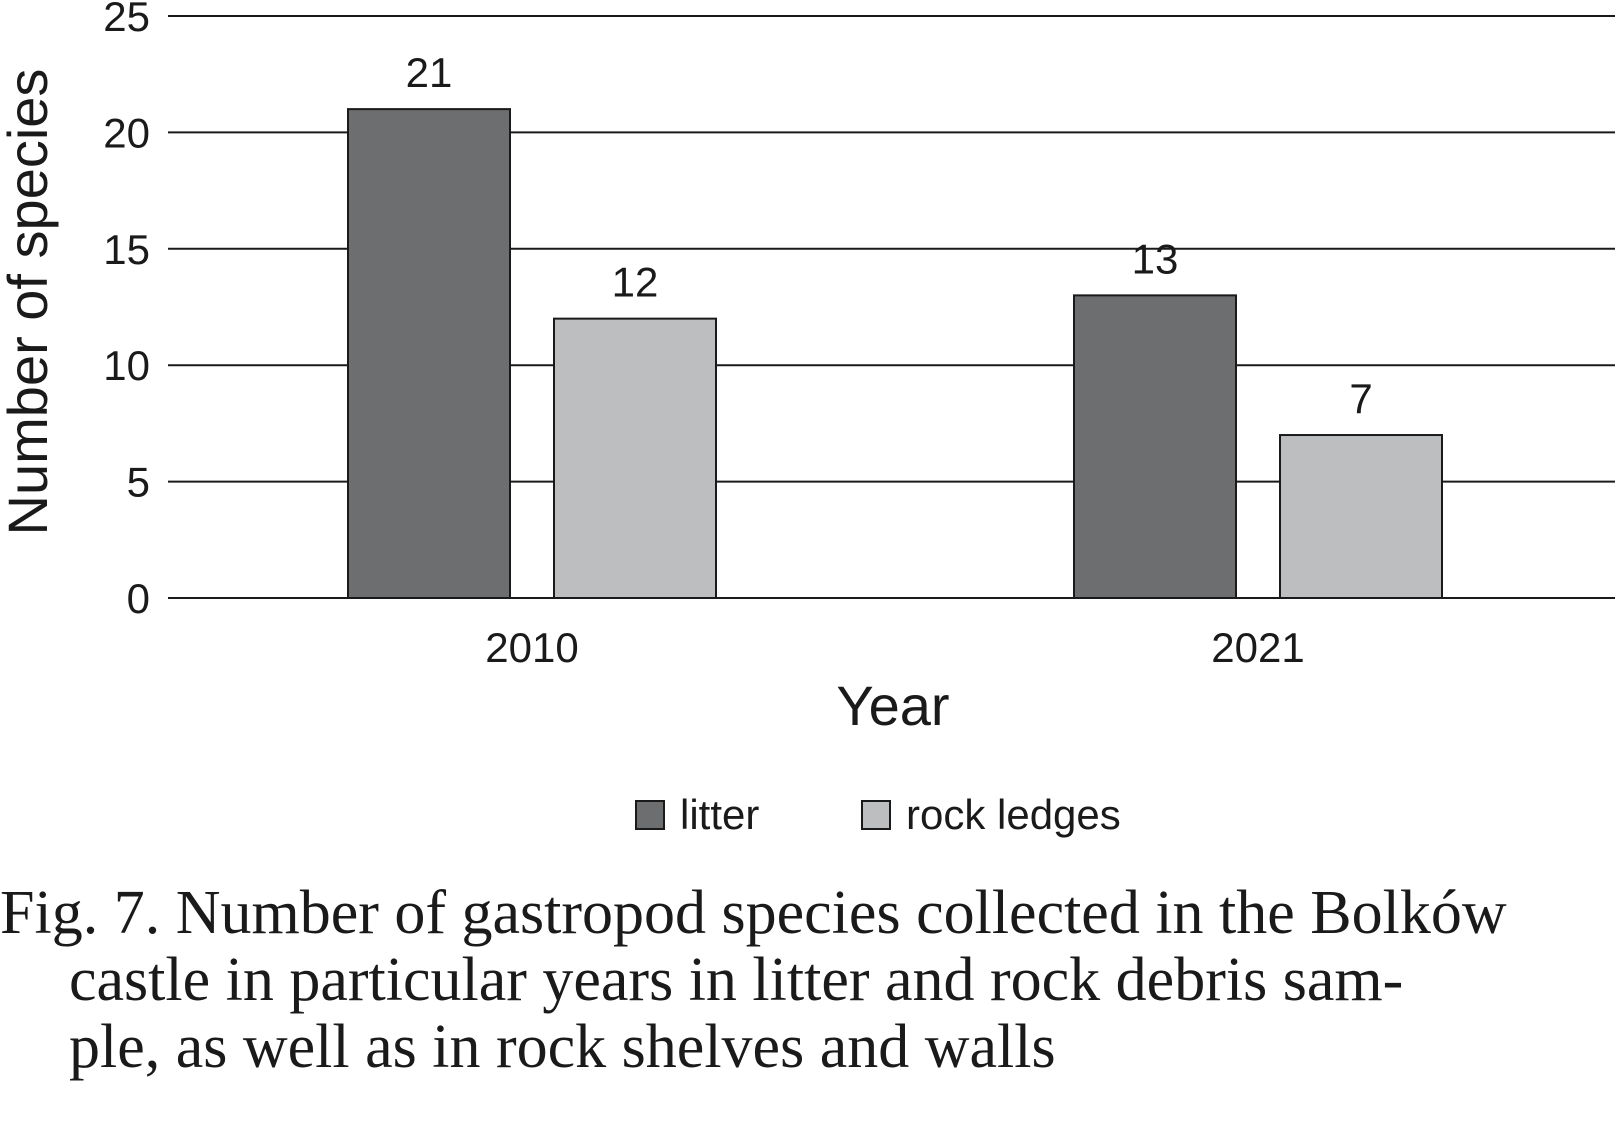 This screenshot has width=1622, height=1122. What do you see at coordinates (138, 598) in the screenshot?
I see `y-tick-label-0: 0` at bounding box center [138, 598].